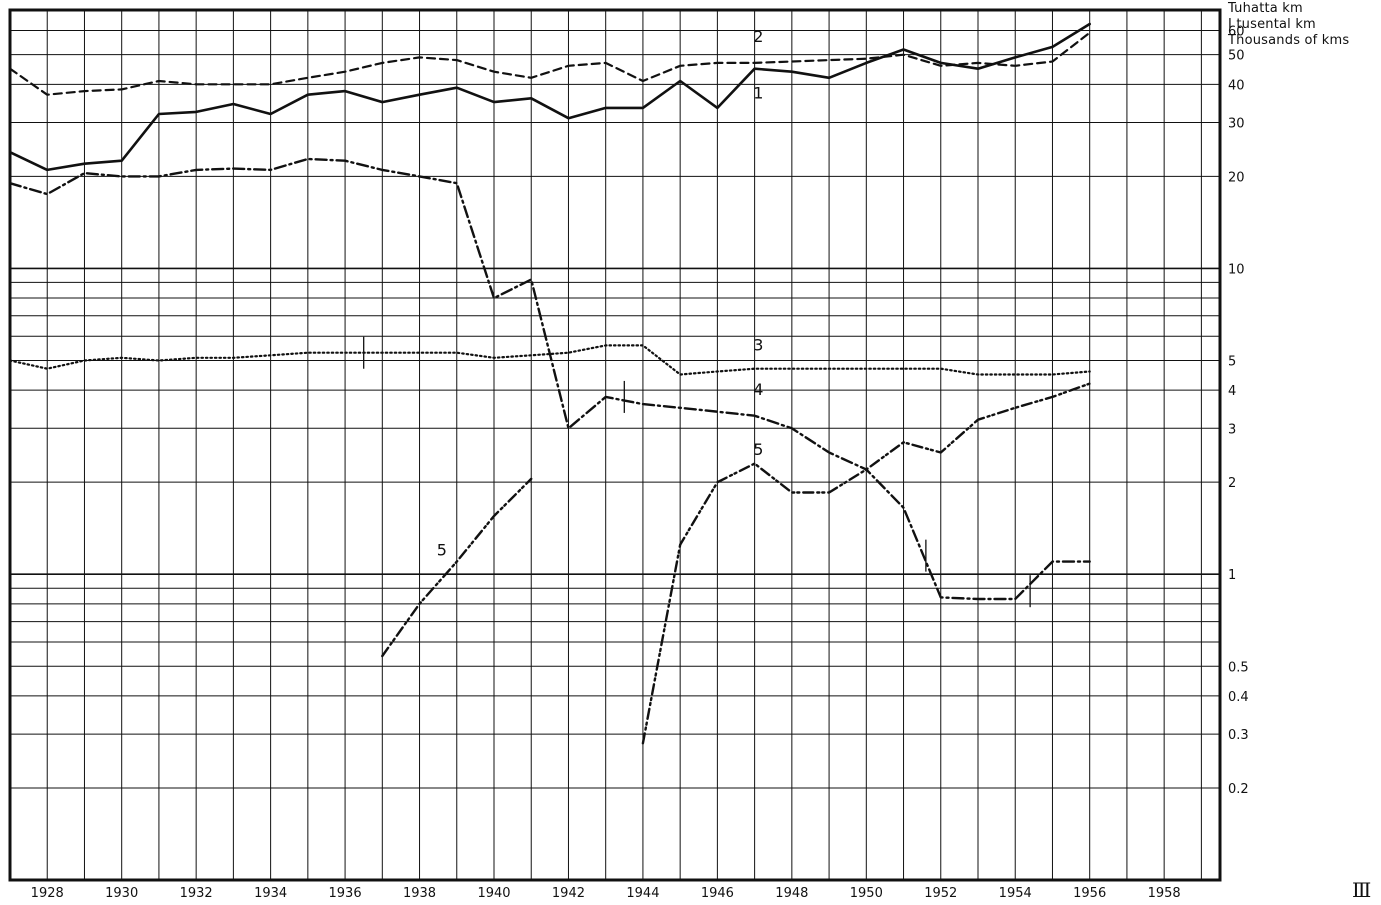  What do you see at coordinates (47, 893) in the screenshot?
I see `x-tick-label: 1928` at bounding box center [47, 893].